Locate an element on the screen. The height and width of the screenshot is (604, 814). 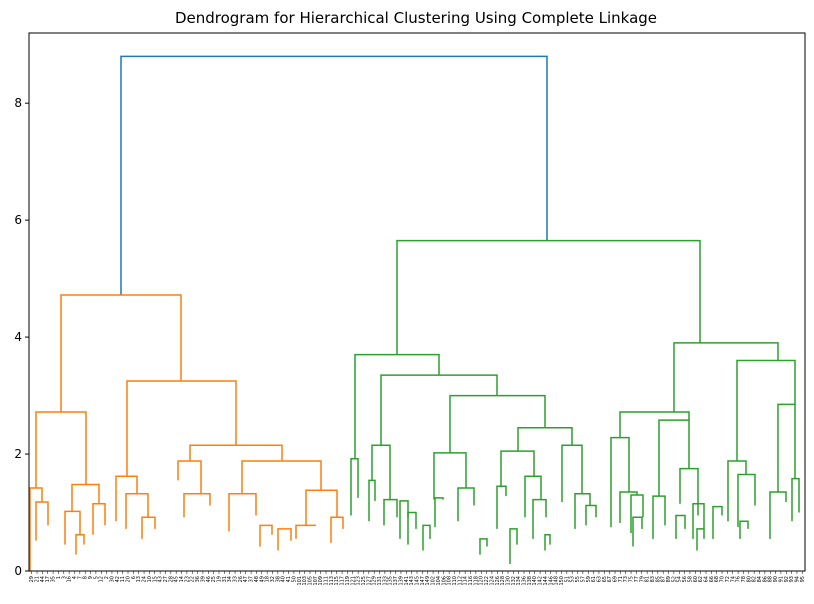
leaf-label-15: 15 is located at coordinates (155, 579).